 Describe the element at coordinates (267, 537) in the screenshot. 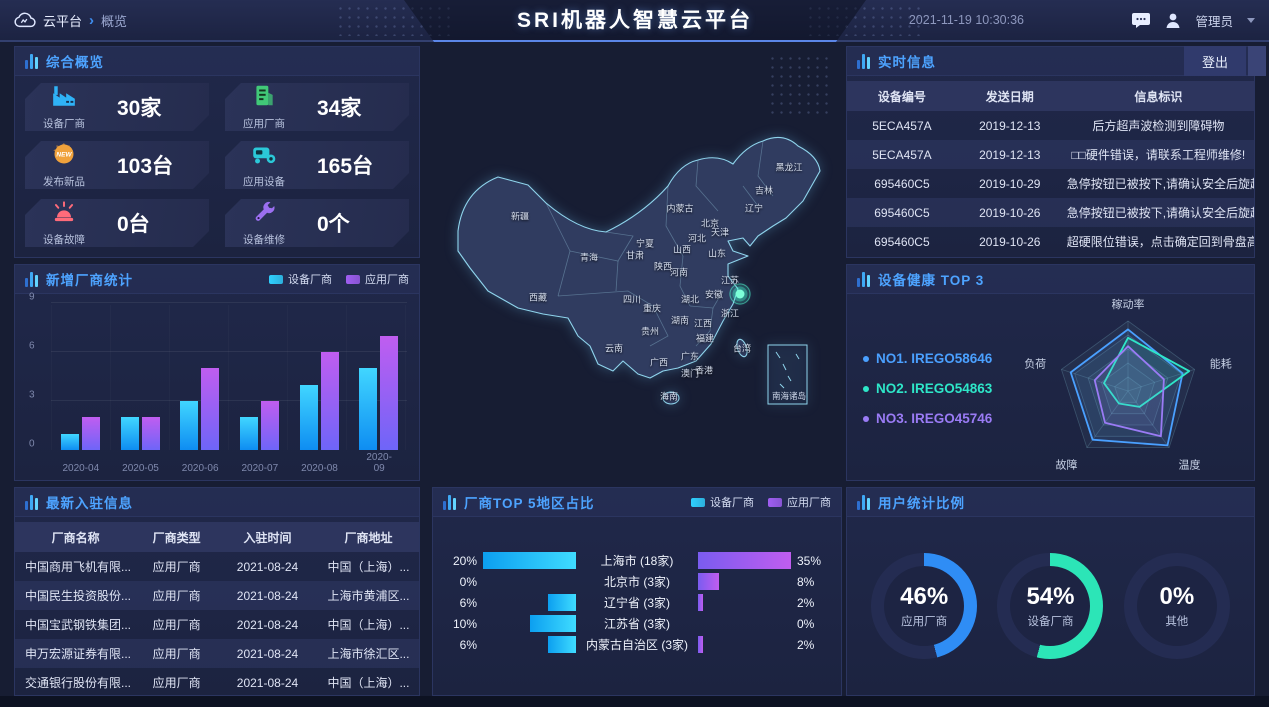

I see `column-header: 入驻时间` at that location.